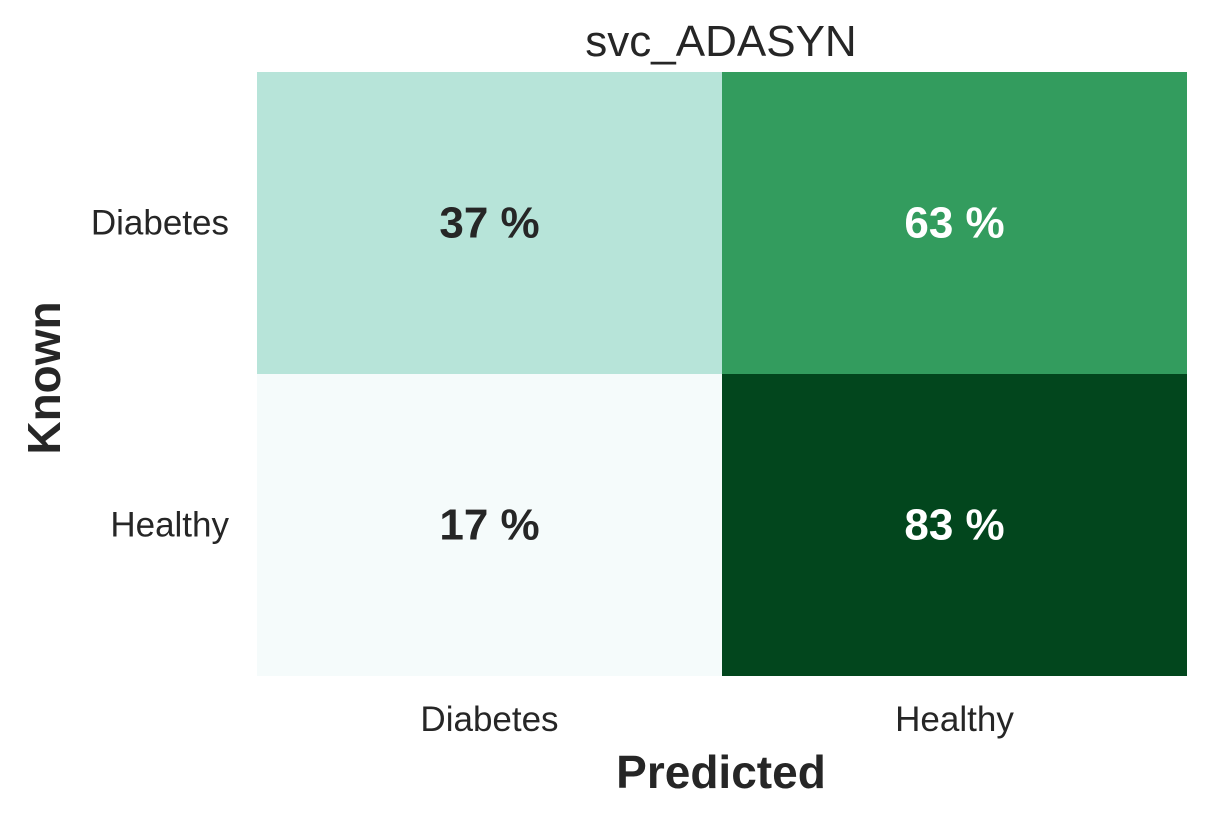  I want to click on y-tick-label: Healthy, so click(169, 525).